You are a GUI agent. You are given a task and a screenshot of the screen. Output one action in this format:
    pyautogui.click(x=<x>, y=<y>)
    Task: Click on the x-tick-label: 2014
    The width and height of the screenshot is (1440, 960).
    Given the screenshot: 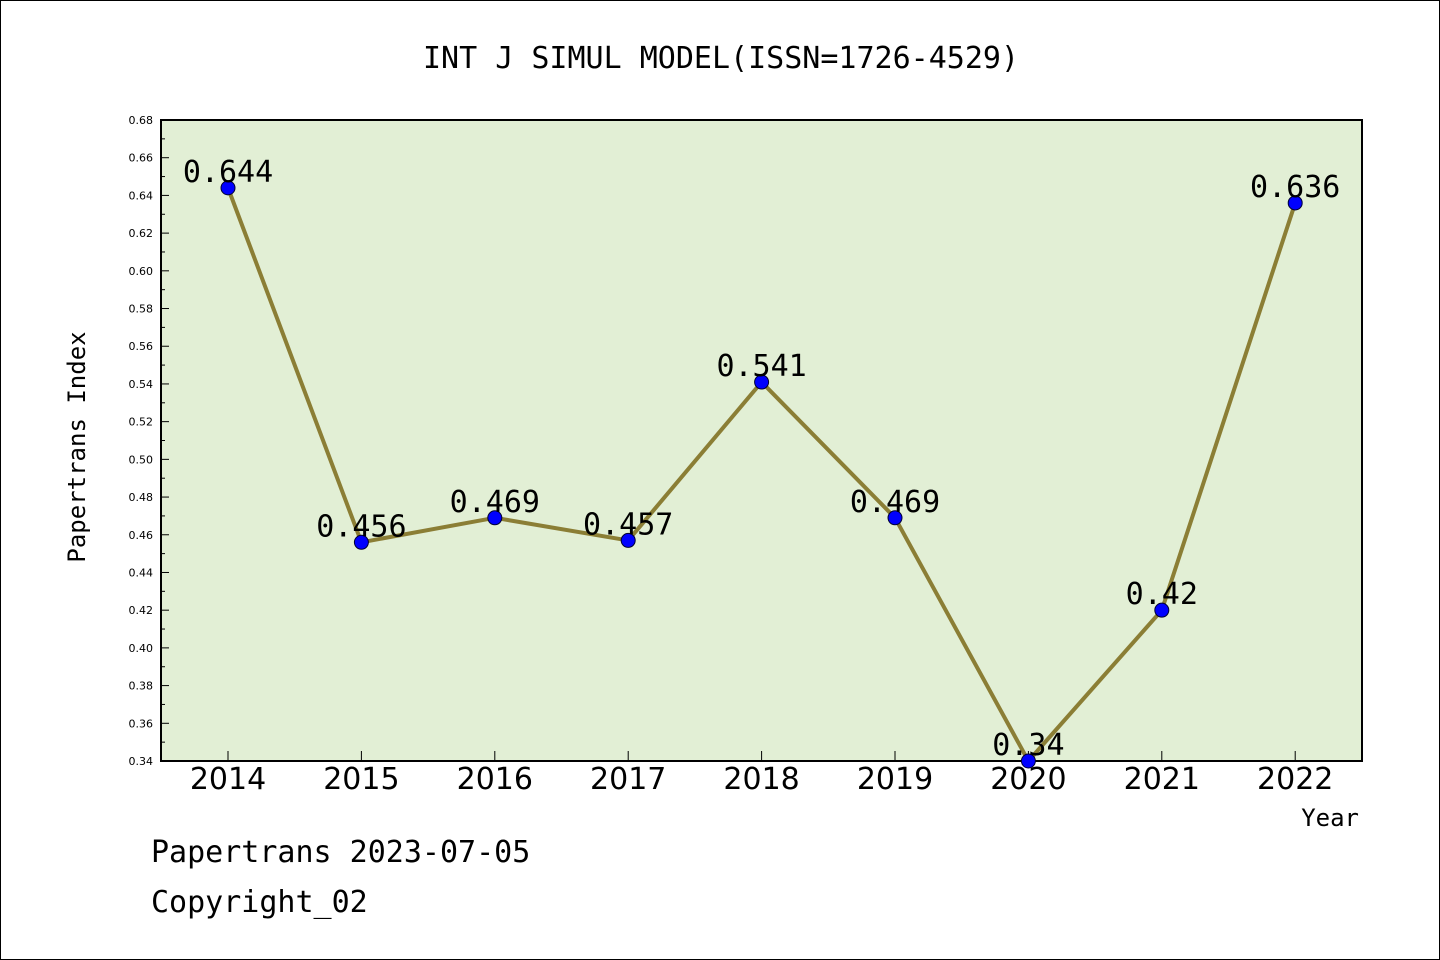 What is the action you would take?
    pyautogui.click(x=228, y=779)
    